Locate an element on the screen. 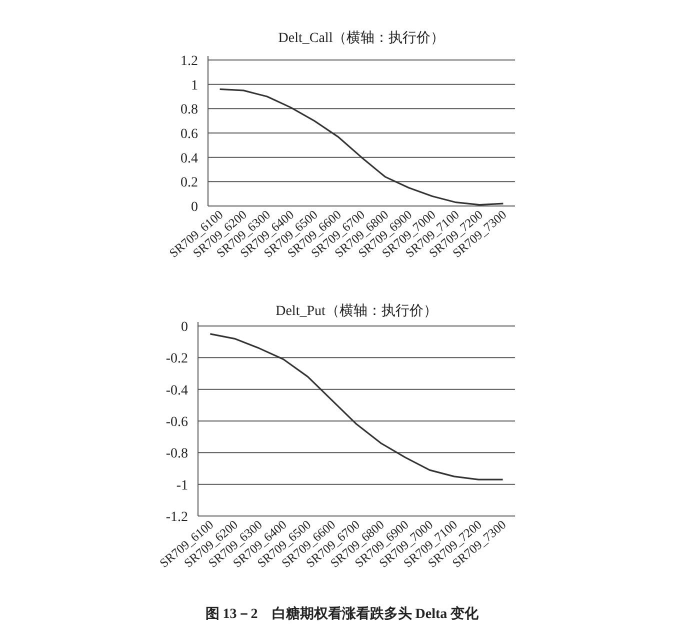 The width and height of the screenshot is (684, 639). y-tick-label: -0.8 is located at coordinates (177, 454).